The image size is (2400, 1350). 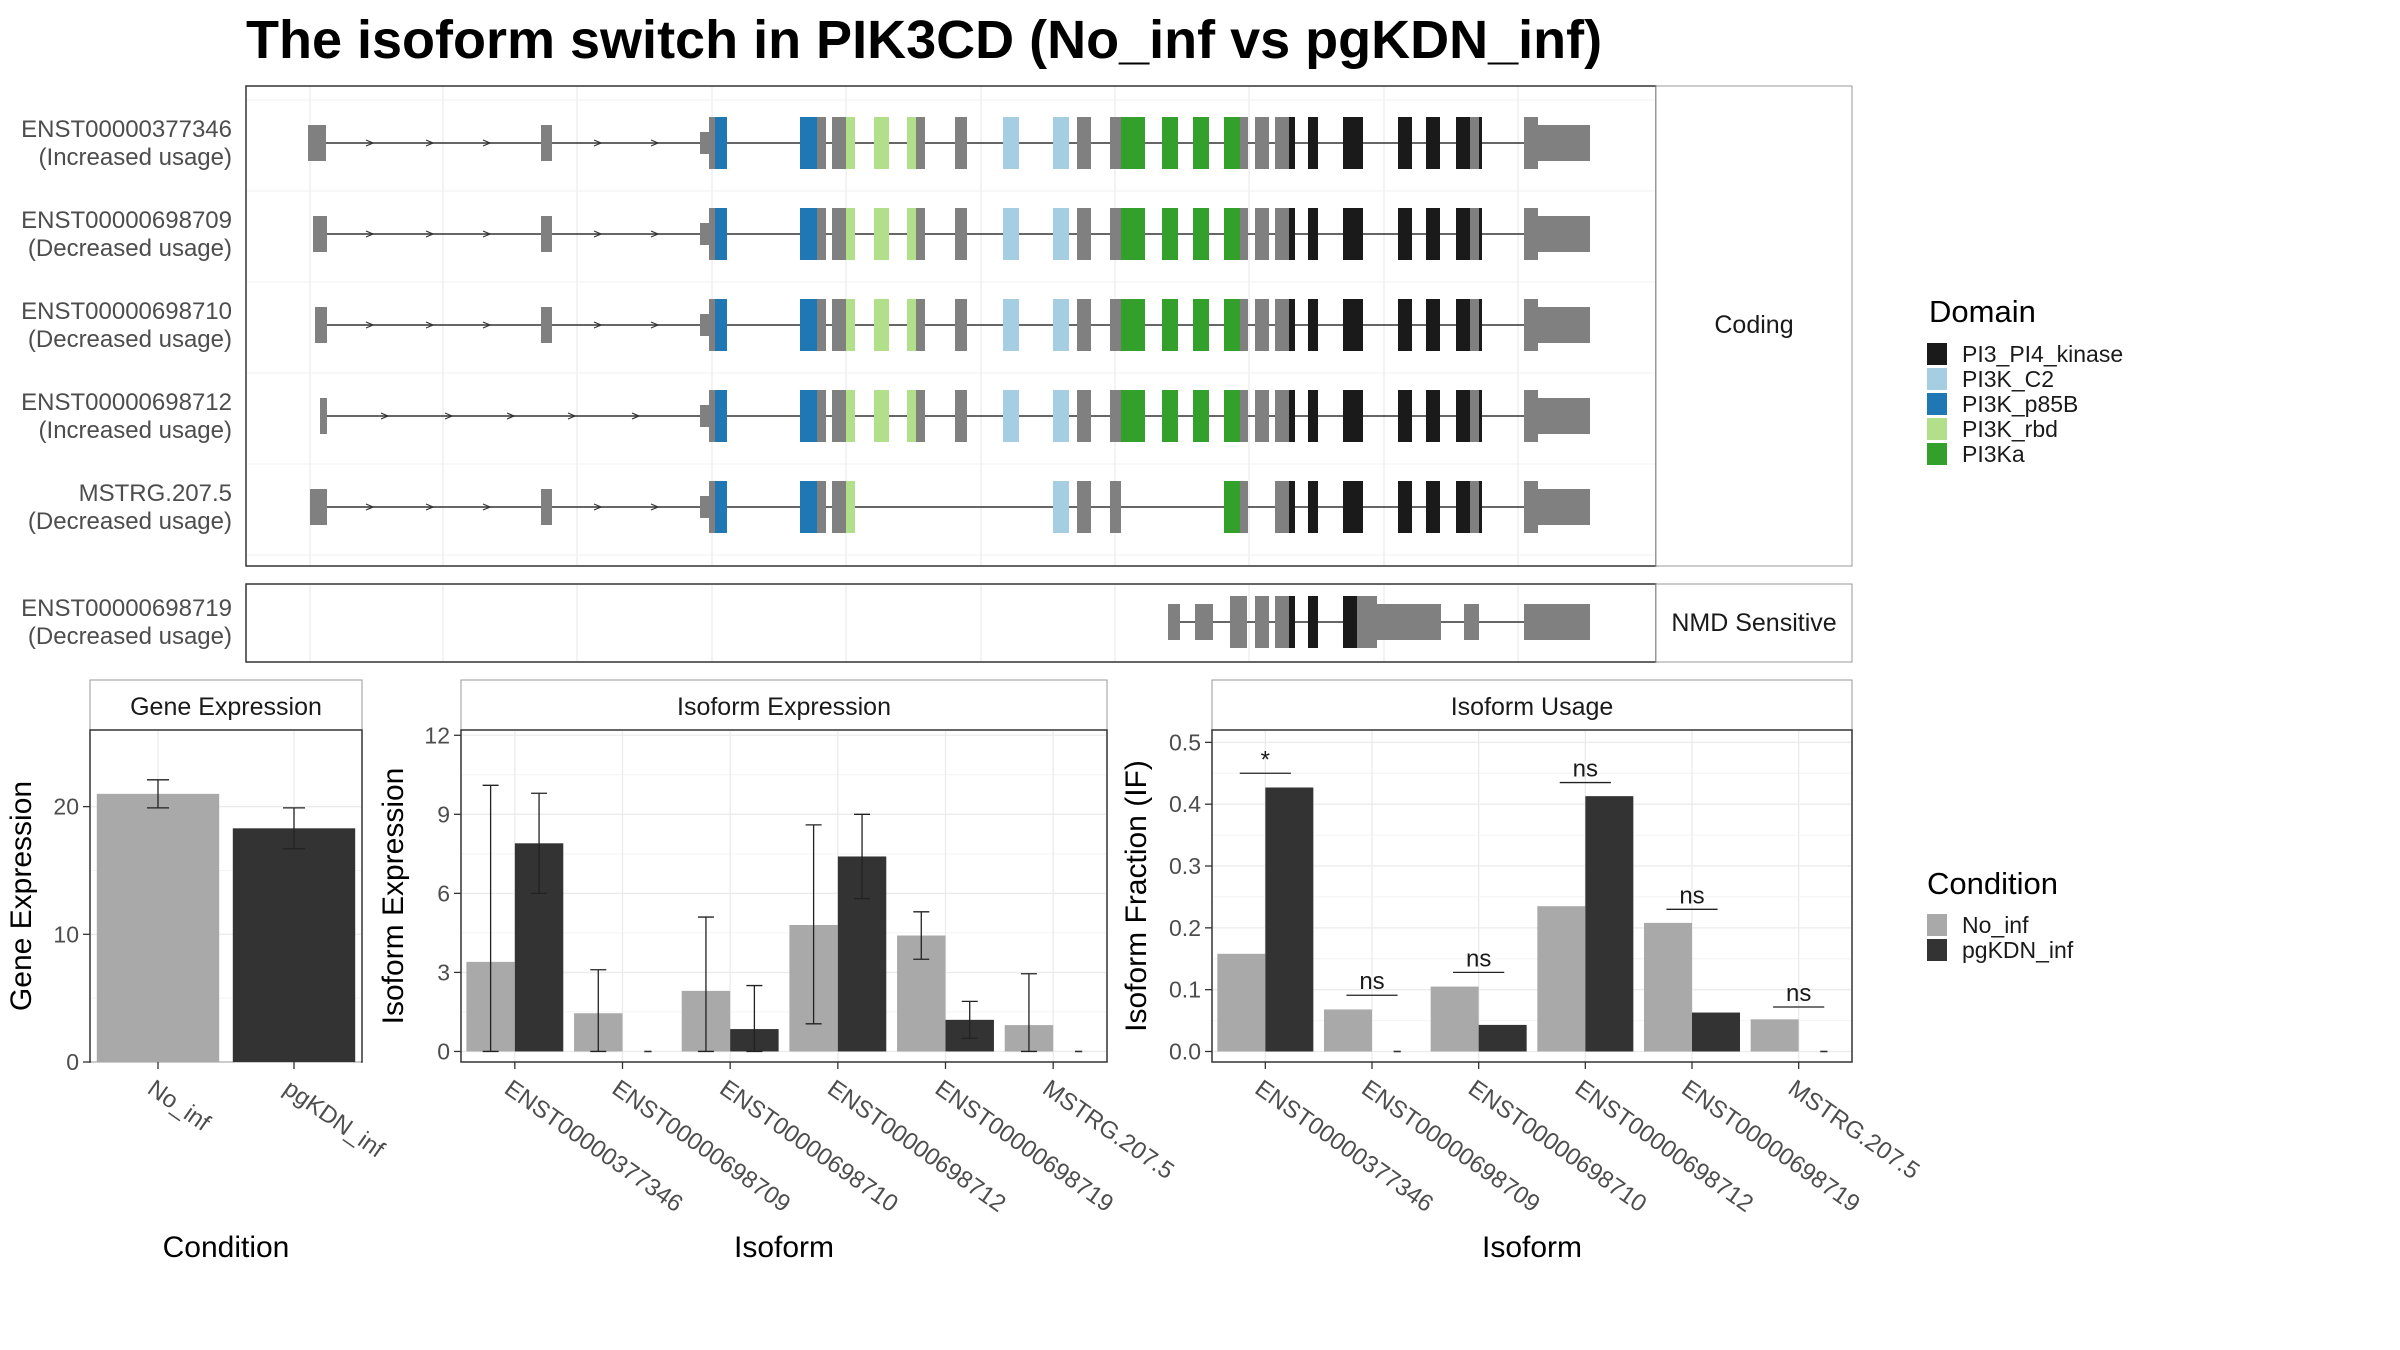 What do you see at coordinates (155, 493) in the screenshot?
I see `transcript-id-label: MSTRG.207.5` at bounding box center [155, 493].